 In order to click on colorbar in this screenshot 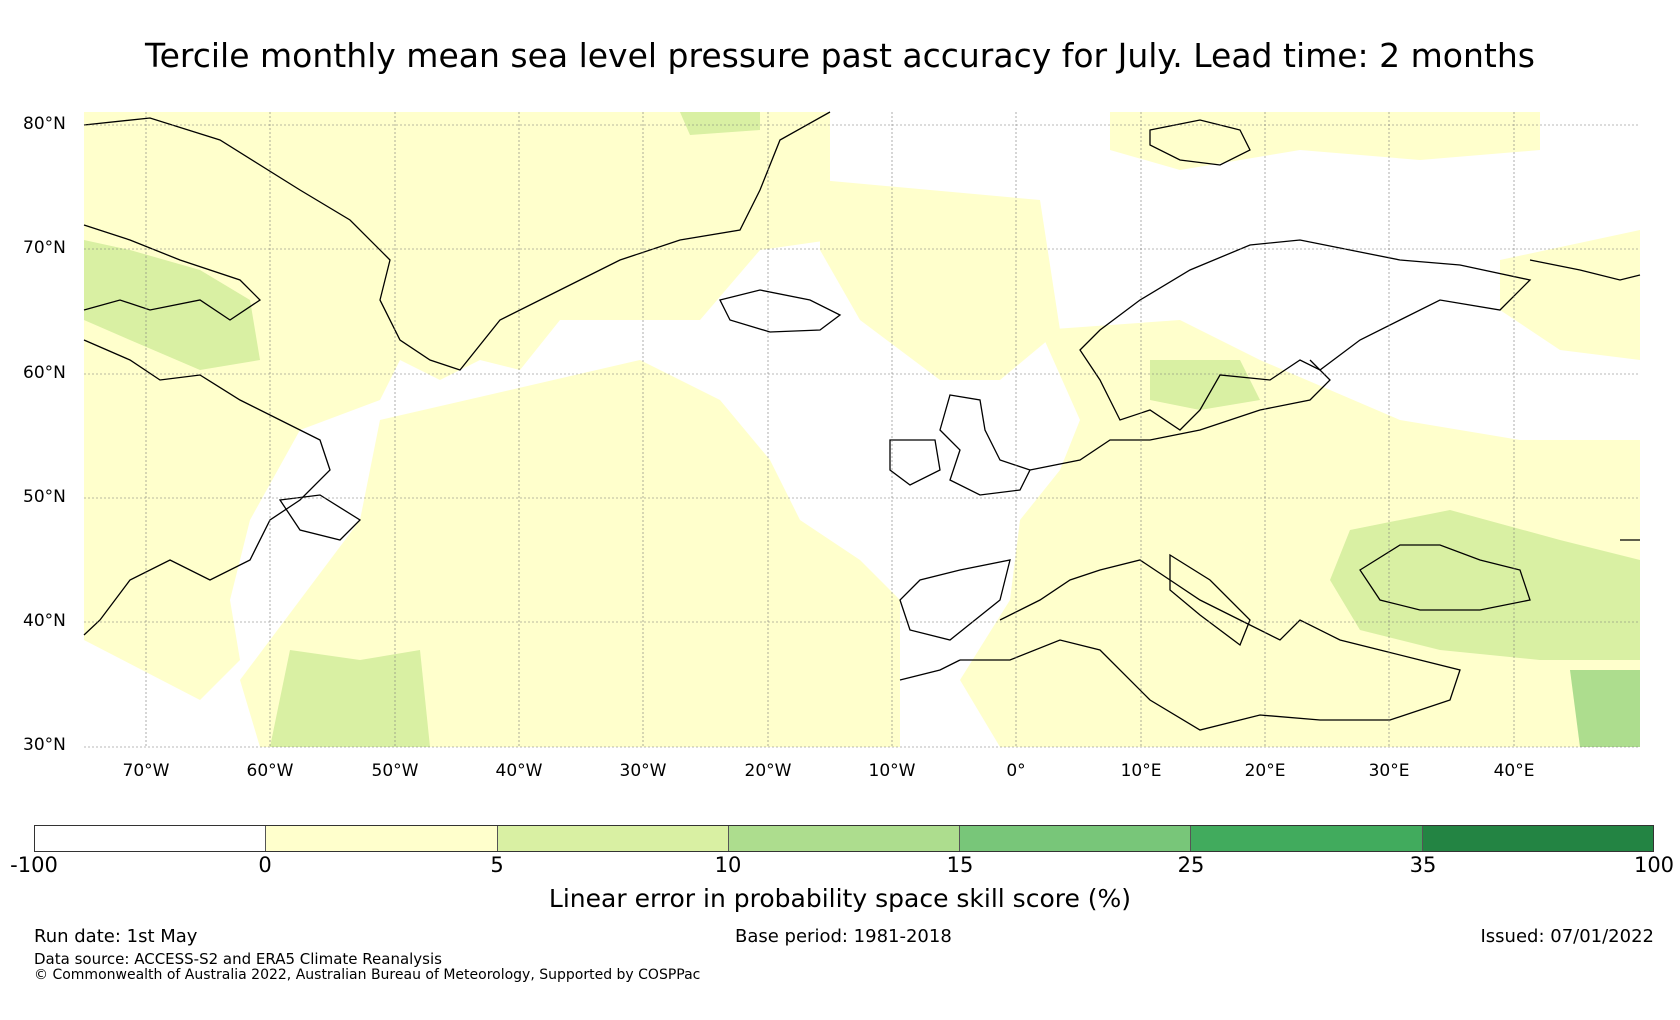, I will do `click(844, 838)`.